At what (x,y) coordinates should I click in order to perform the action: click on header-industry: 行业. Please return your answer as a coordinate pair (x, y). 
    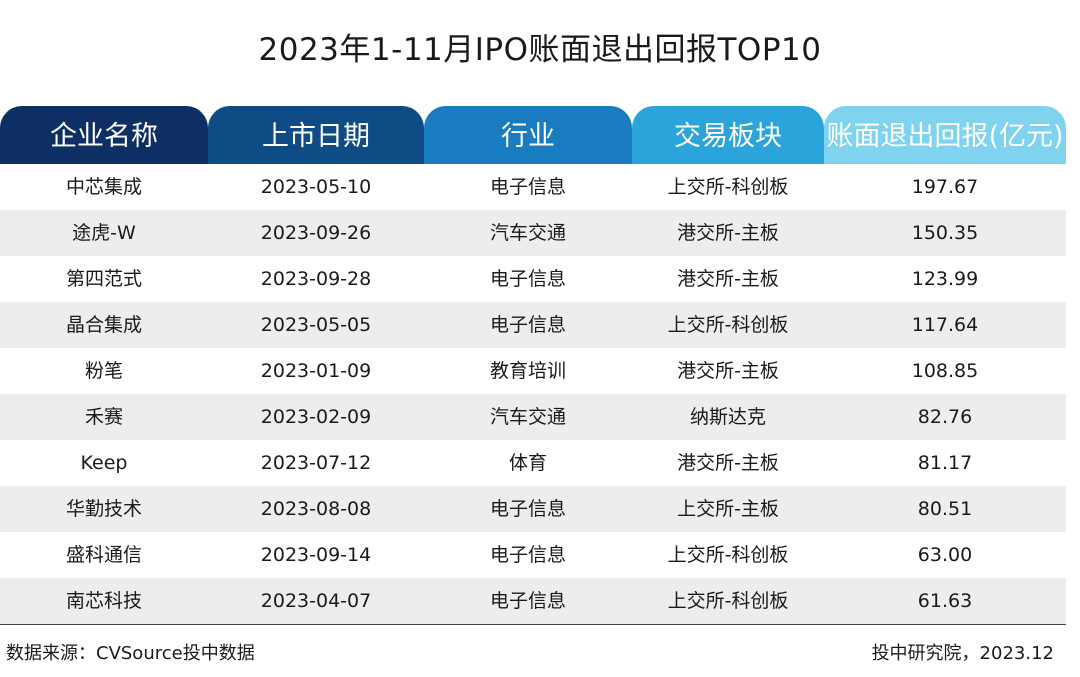
    Looking at the image, I should click on (528, 135).